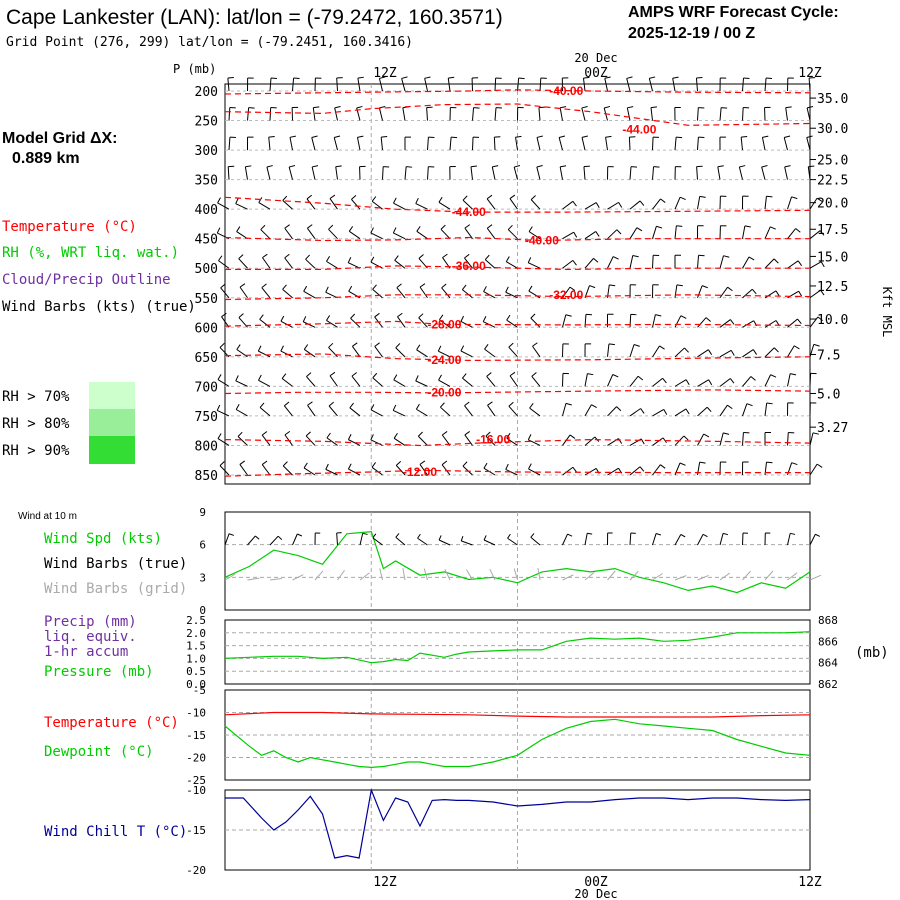 Image resolution: width=900 pixels, height=900 pixels. What do you see at coordinates (103, 539) in the screenshot?
I see `legend-wind-spd: Wind Spd (kts)` at bounding box center [103, 539].